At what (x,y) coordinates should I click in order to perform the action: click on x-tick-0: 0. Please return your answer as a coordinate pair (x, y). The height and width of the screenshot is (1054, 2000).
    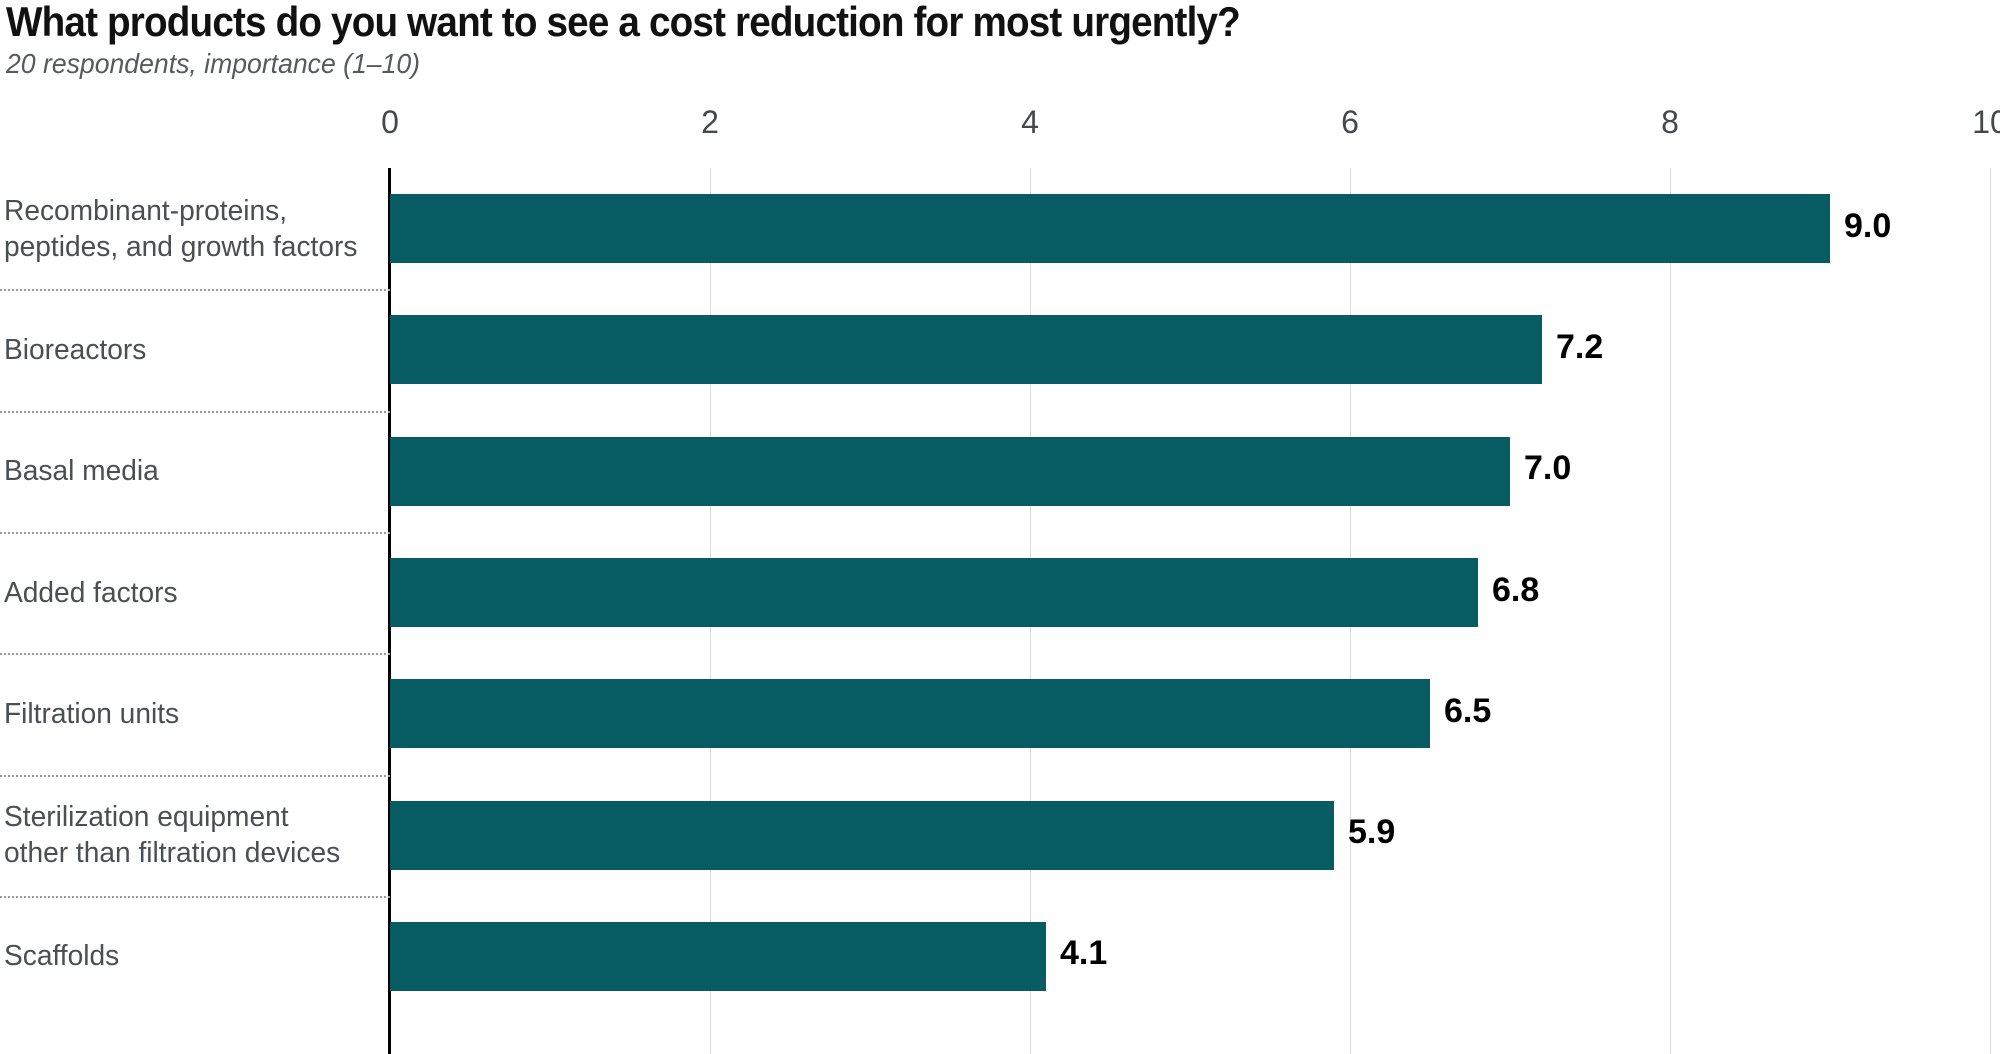
    Looking at the image, I should click on (390, 122).